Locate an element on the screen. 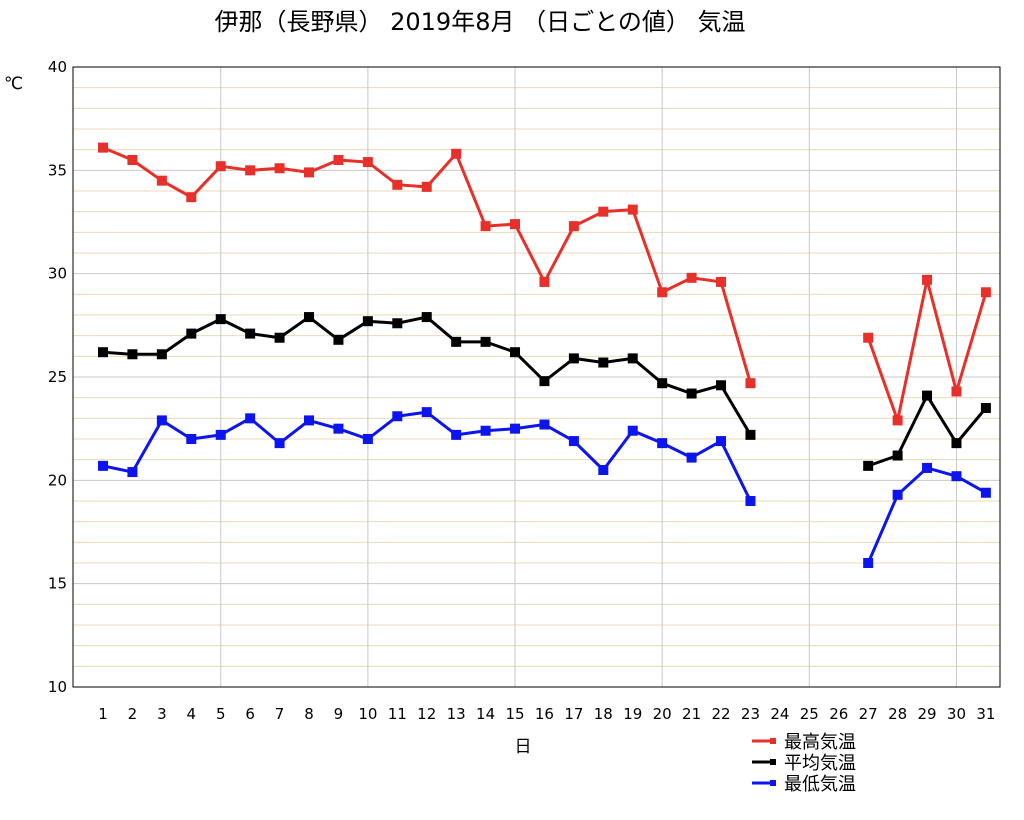 Image resolution: width=1024 pixels, height=820 pixels. x-tick-label: 20 is located at coordinates (662, 714).